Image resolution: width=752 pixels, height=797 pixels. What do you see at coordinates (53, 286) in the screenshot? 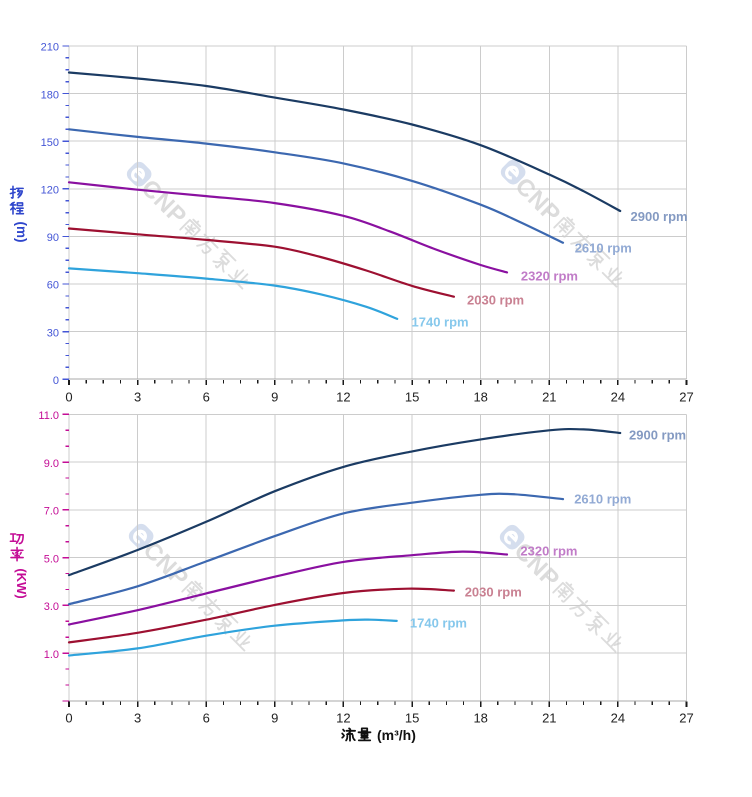
I see `svg-text: 60` at bounding box center [53, 286].